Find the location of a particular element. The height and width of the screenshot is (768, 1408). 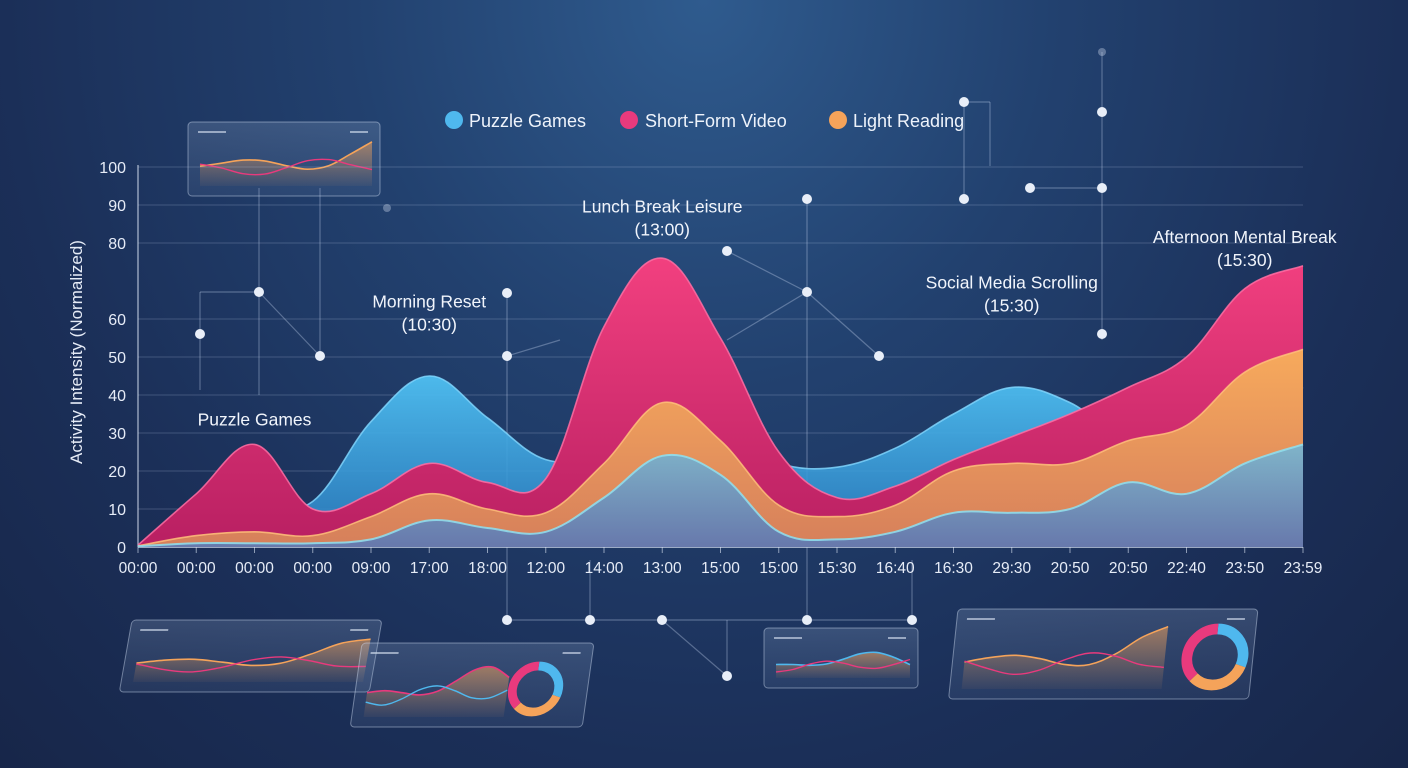

annotation-time: (10:30) is located at coordinates (429, 325).